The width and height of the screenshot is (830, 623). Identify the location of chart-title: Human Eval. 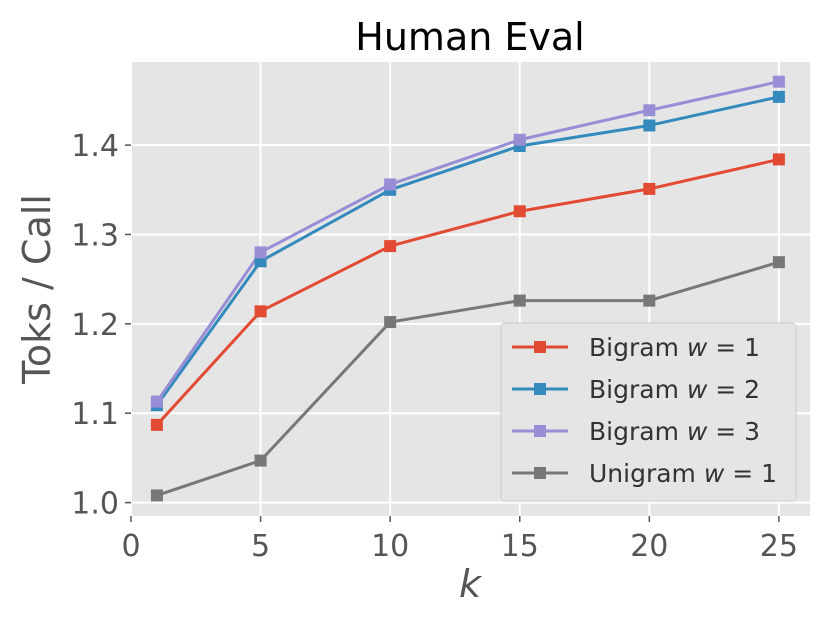
(469, 37).